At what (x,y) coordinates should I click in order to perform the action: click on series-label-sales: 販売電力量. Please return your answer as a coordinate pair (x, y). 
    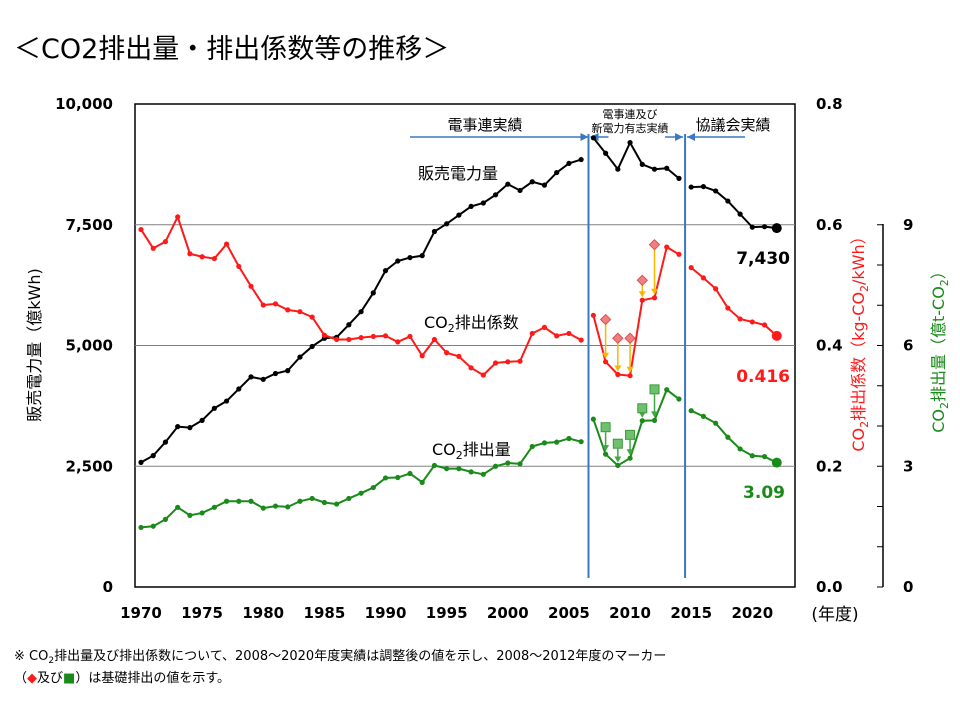
    Looking at the image, I should click on (458, 173).